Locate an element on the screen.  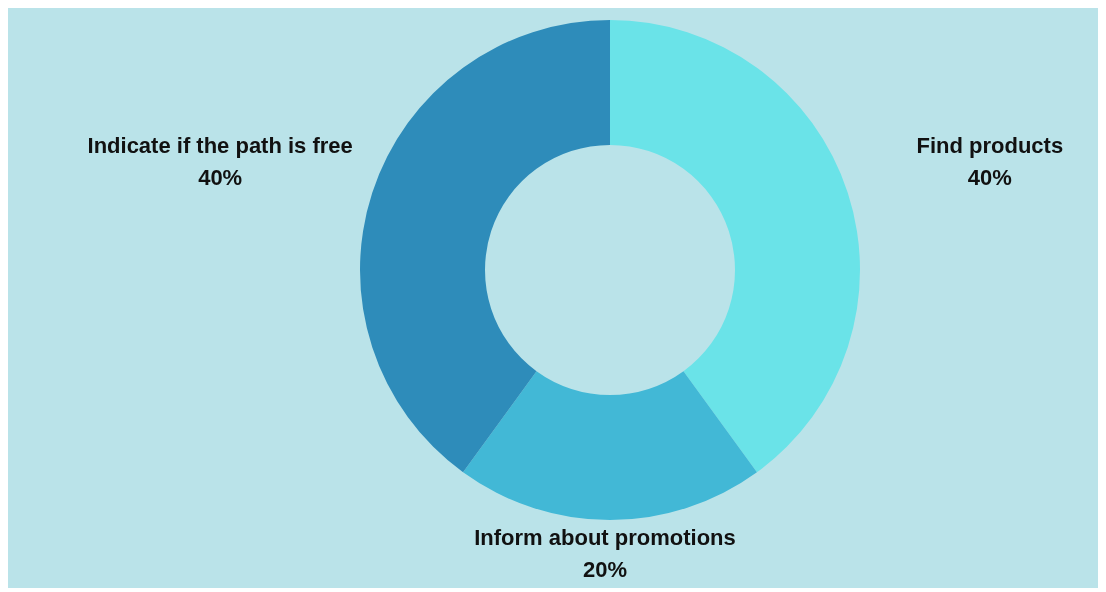
slice-label: Indicate if the path is free is located at coordinates (220, 146).